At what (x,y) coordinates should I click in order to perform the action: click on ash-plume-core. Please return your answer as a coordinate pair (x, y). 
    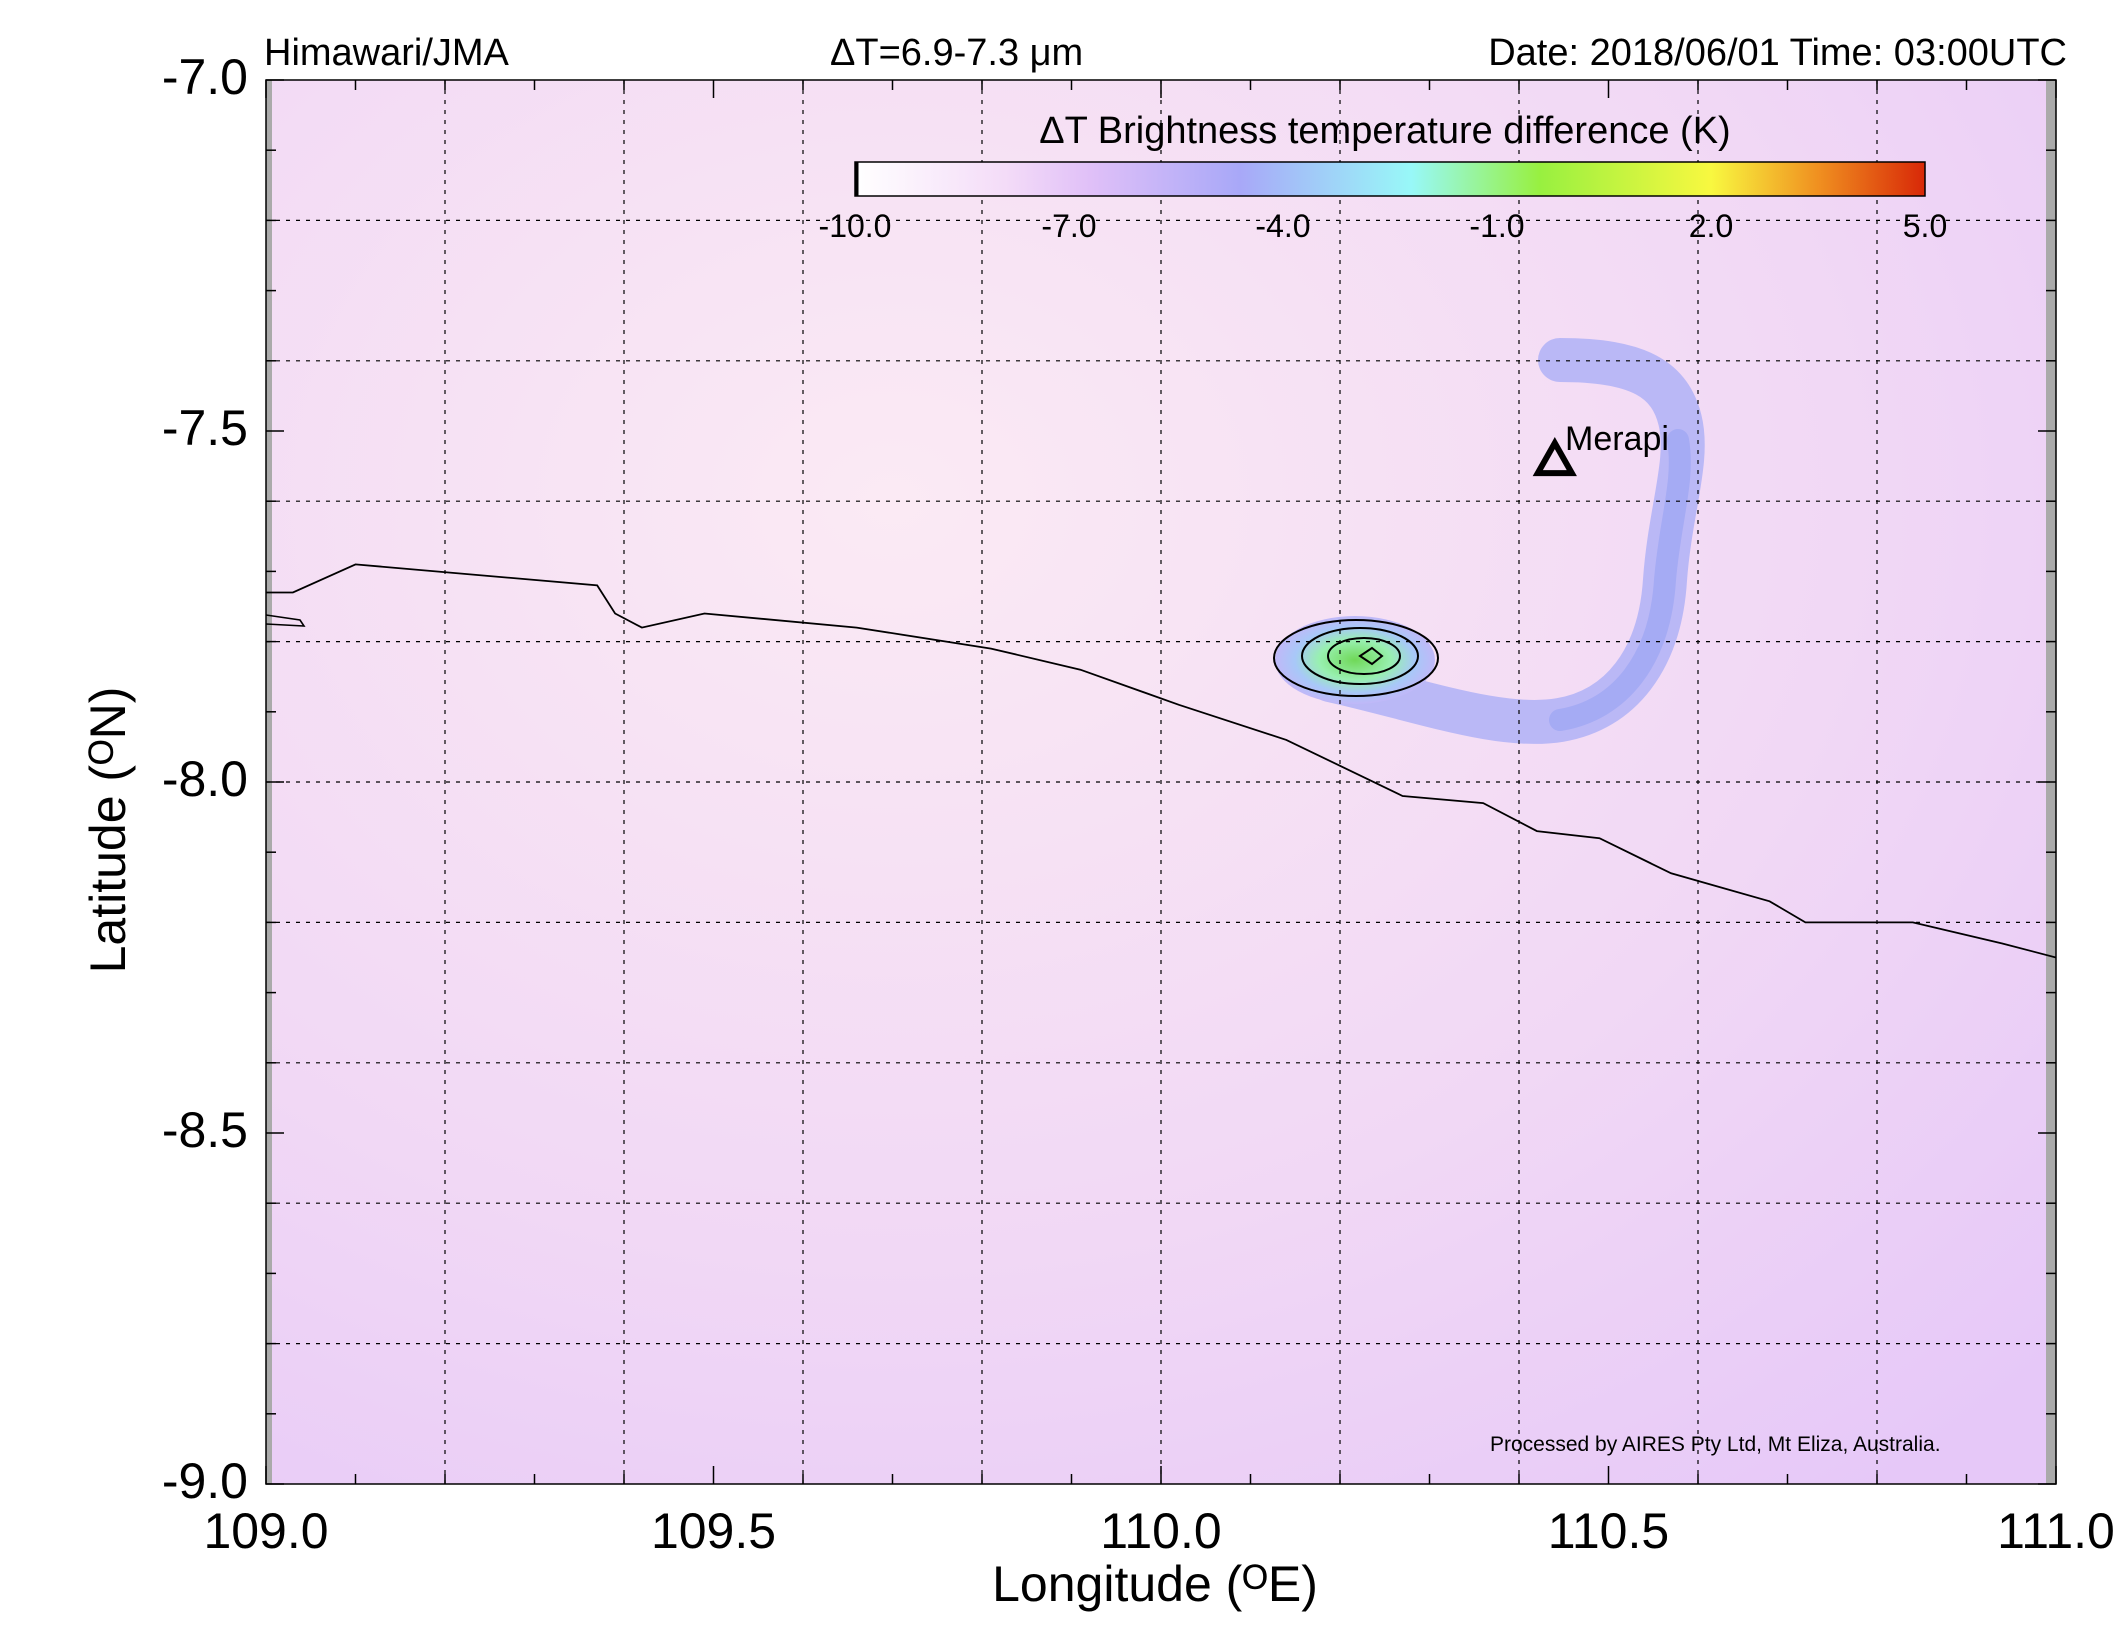
    Looking at the image, I should click on (1620, 580).